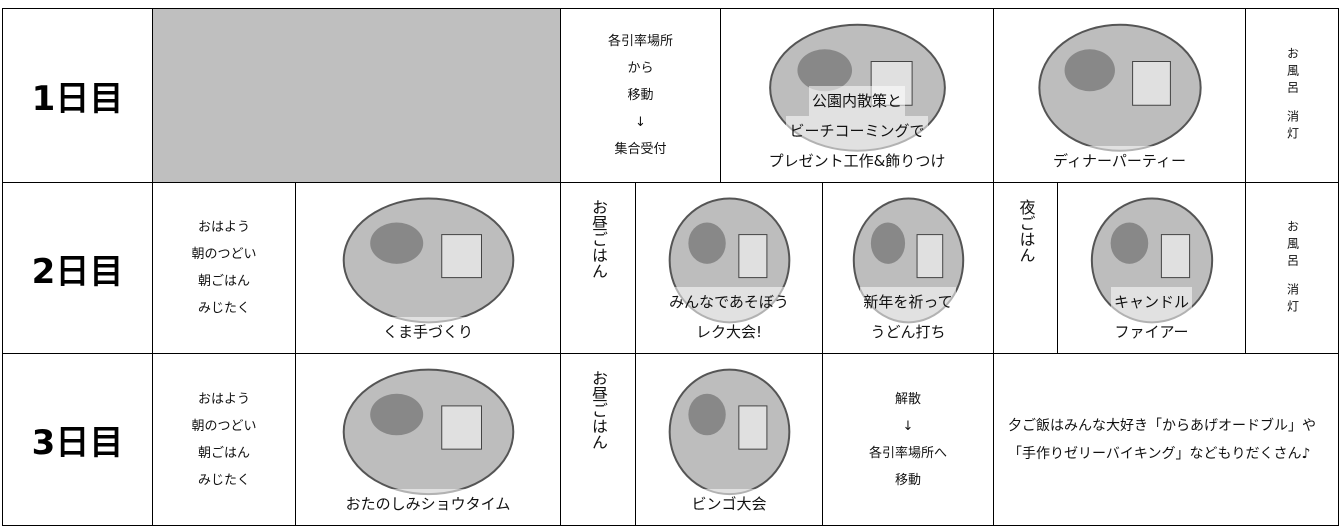 The image size is (1341, 528). I want to click on caption-line: ビーチコーミングで, so click(857, 131).